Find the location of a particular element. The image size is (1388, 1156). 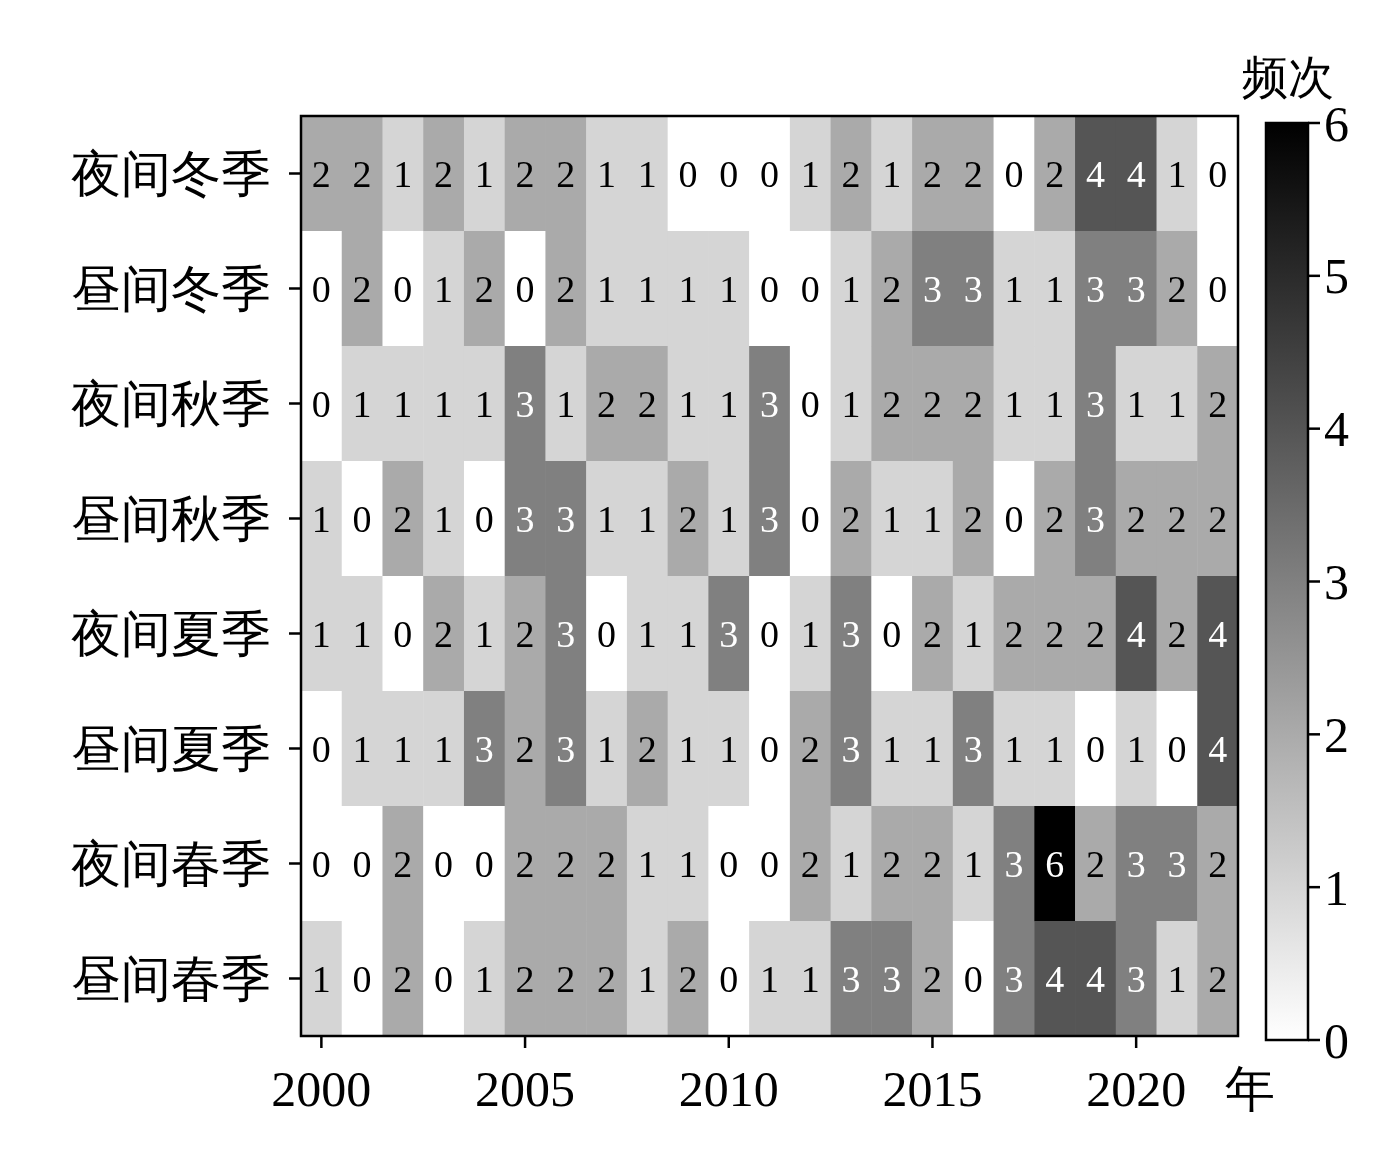

y-tick-label: 昼间春季 is located at coordinates (171, 979).